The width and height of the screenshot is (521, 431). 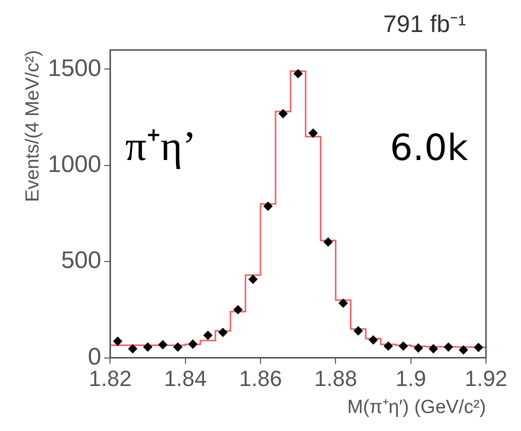 I want to click on y-tick-label: 500, so click(x=81, y=260).